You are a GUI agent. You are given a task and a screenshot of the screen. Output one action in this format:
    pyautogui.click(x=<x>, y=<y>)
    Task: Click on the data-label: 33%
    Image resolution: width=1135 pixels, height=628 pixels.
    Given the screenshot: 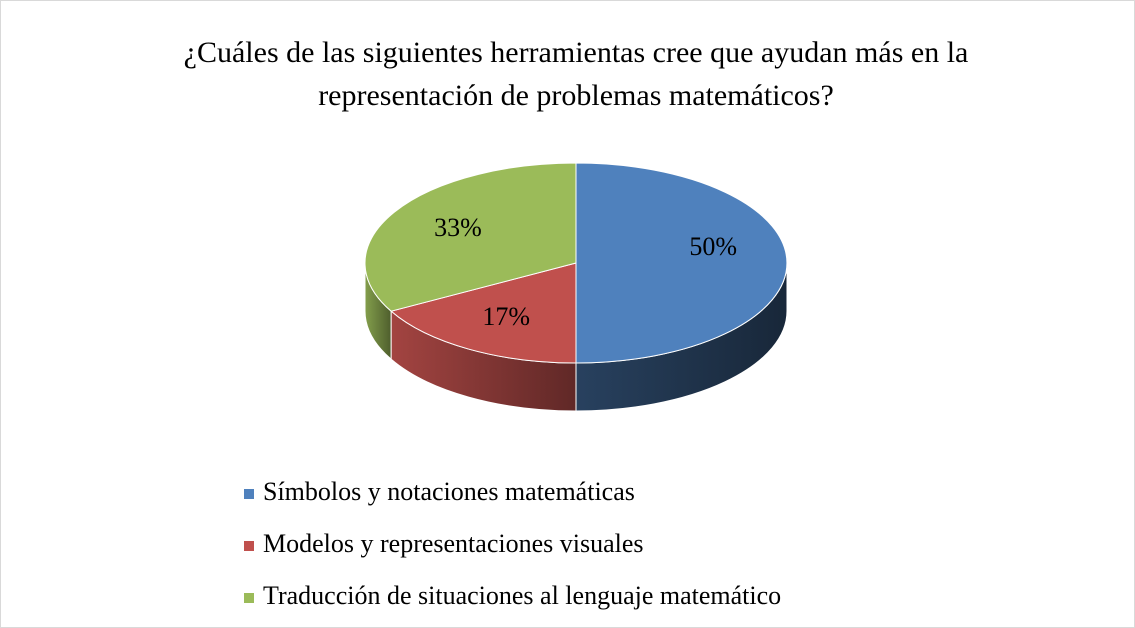 What is the action you would take?
    pyautogui.click(x=458, y=227)
    